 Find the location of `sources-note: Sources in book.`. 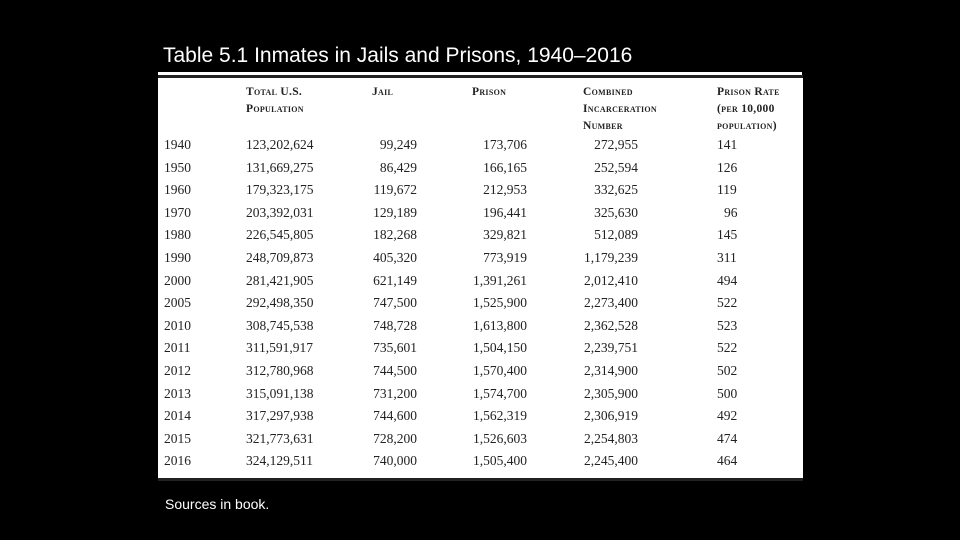

sources-note: Sources in book. is located at coordinates (217, 504).